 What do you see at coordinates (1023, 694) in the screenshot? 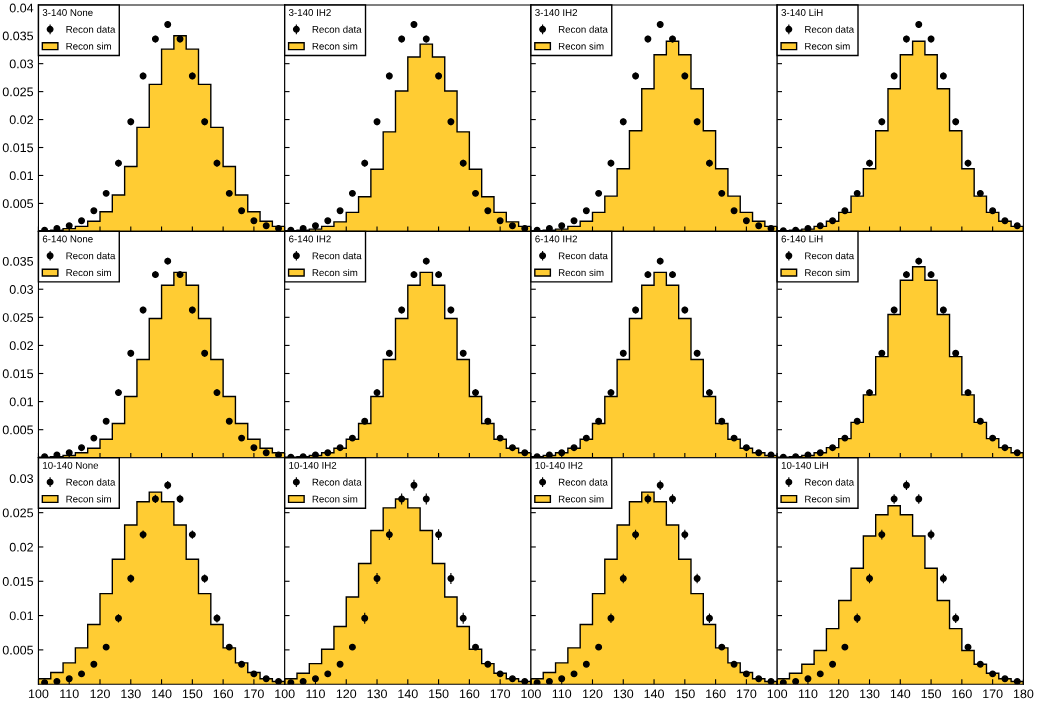
I see `x-tick-label: 180` at bounding box center [1023, 694].